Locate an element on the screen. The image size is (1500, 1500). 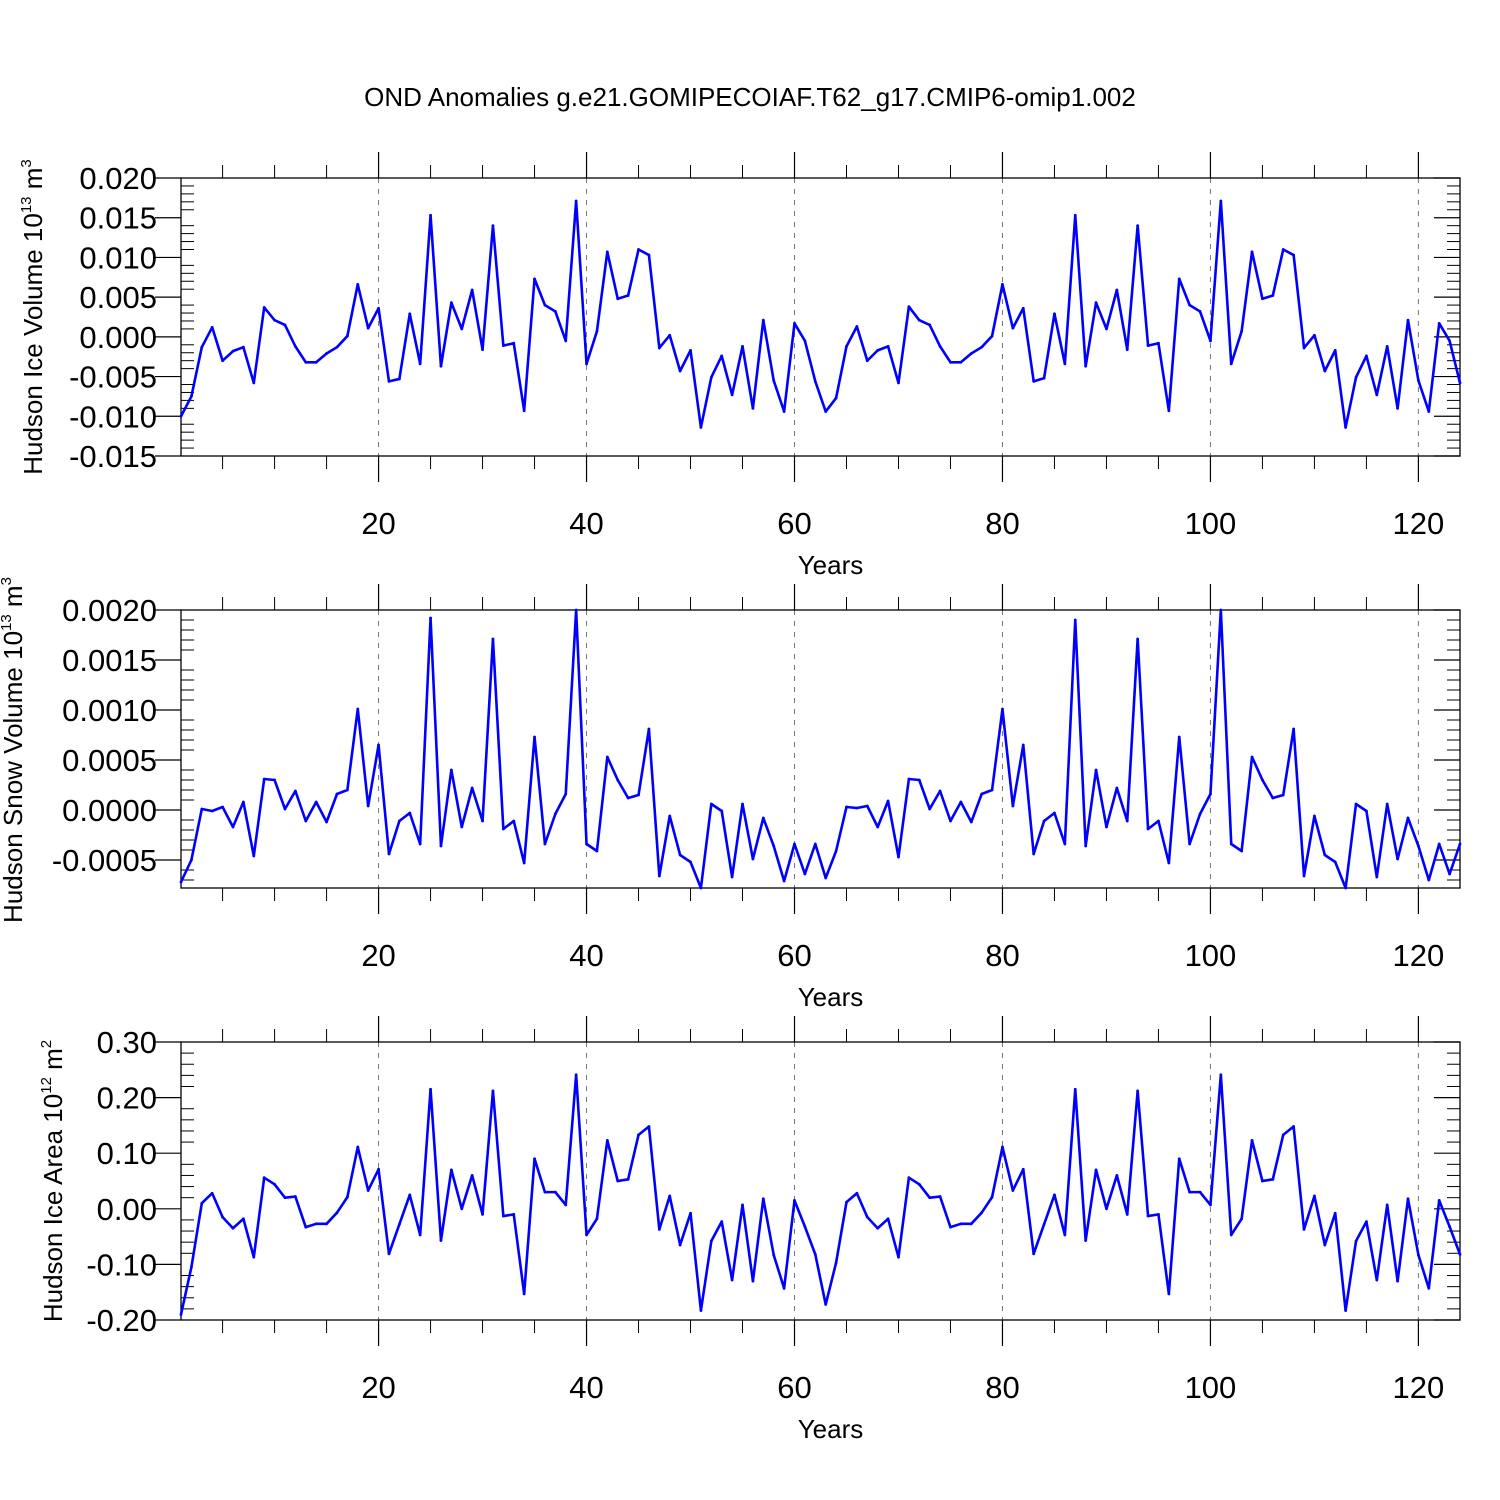
series-line is located at coordinates (820, 314).